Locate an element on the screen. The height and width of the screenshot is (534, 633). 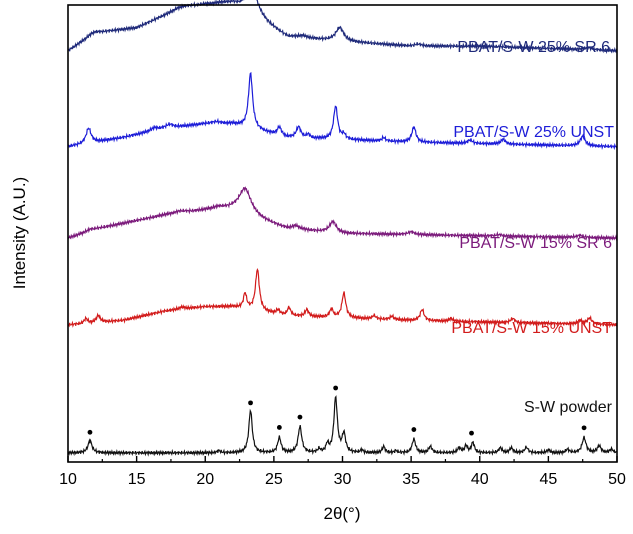
y-axis-title: Intensity (A.U.) is located at coordinates (19, 233).